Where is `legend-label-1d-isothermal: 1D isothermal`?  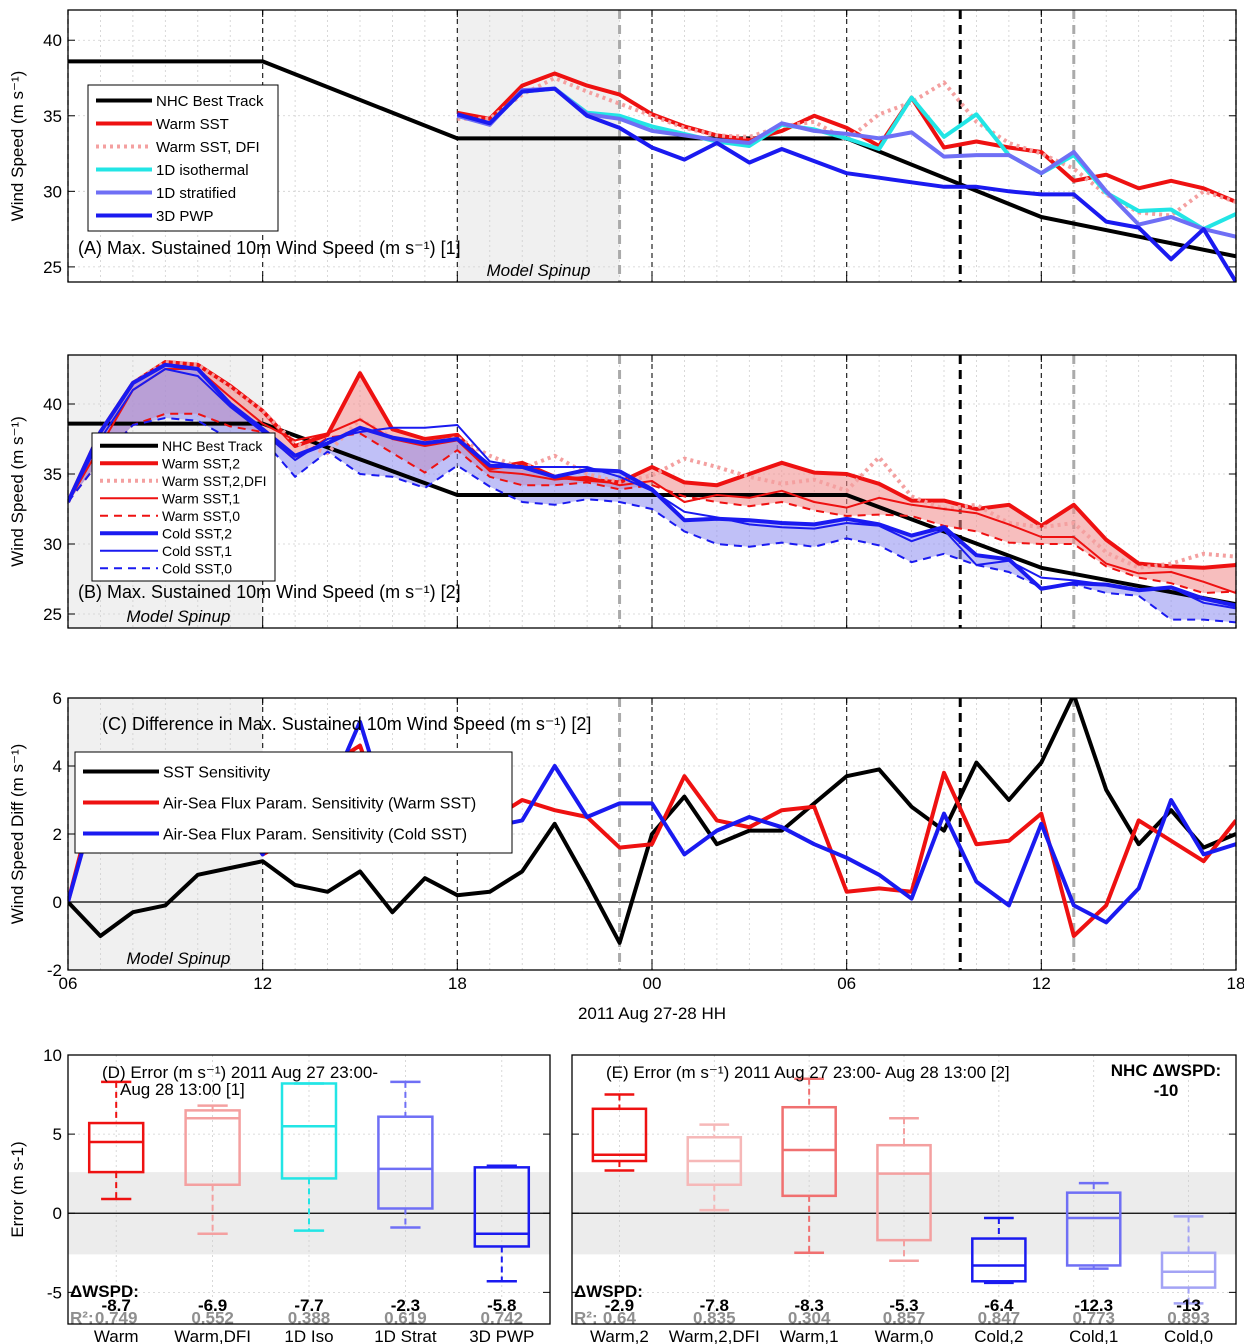 legend-label-1d-isothermal: 1D isothermal is located at coordinates (202, 170).